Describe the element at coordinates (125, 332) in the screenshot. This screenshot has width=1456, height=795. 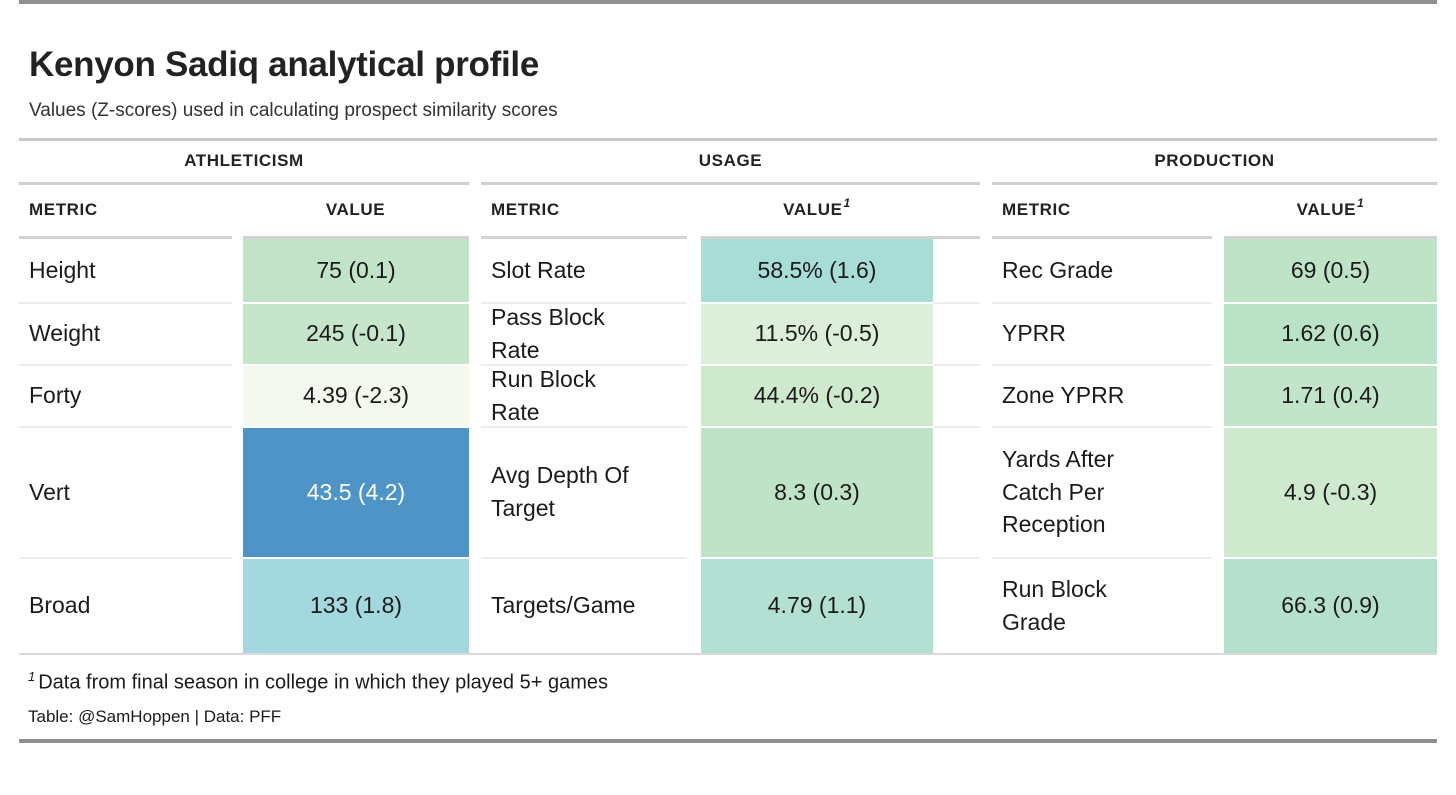
I see `metric-cell: Weight` at that location.